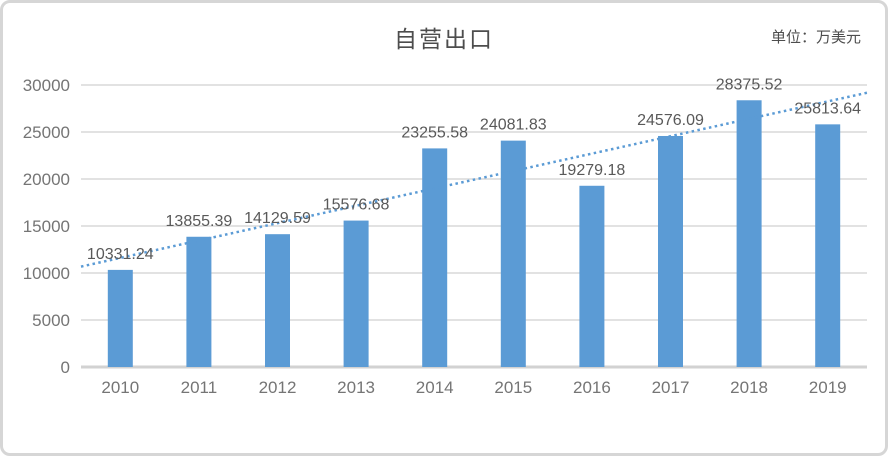  What do you see at coordinates (749, 387) in the screenshot?
I see `x-tick-label: 2018` at bounding box center [749, 387].